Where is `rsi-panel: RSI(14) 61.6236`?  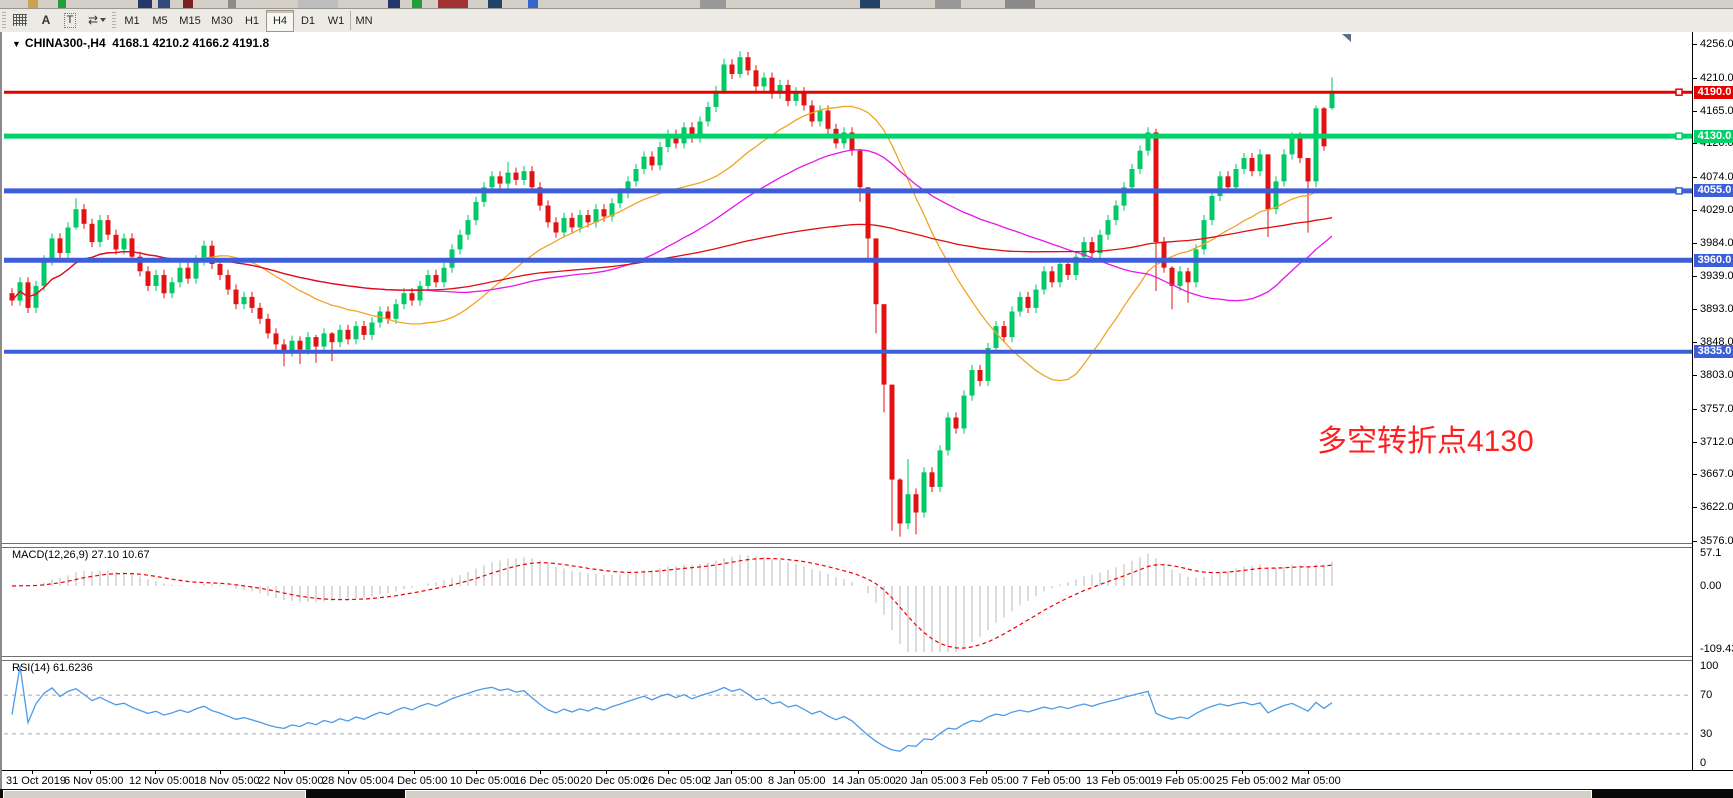
rsi-panel: RSI(14) 61.6236 is located at coordinates (848, 714).